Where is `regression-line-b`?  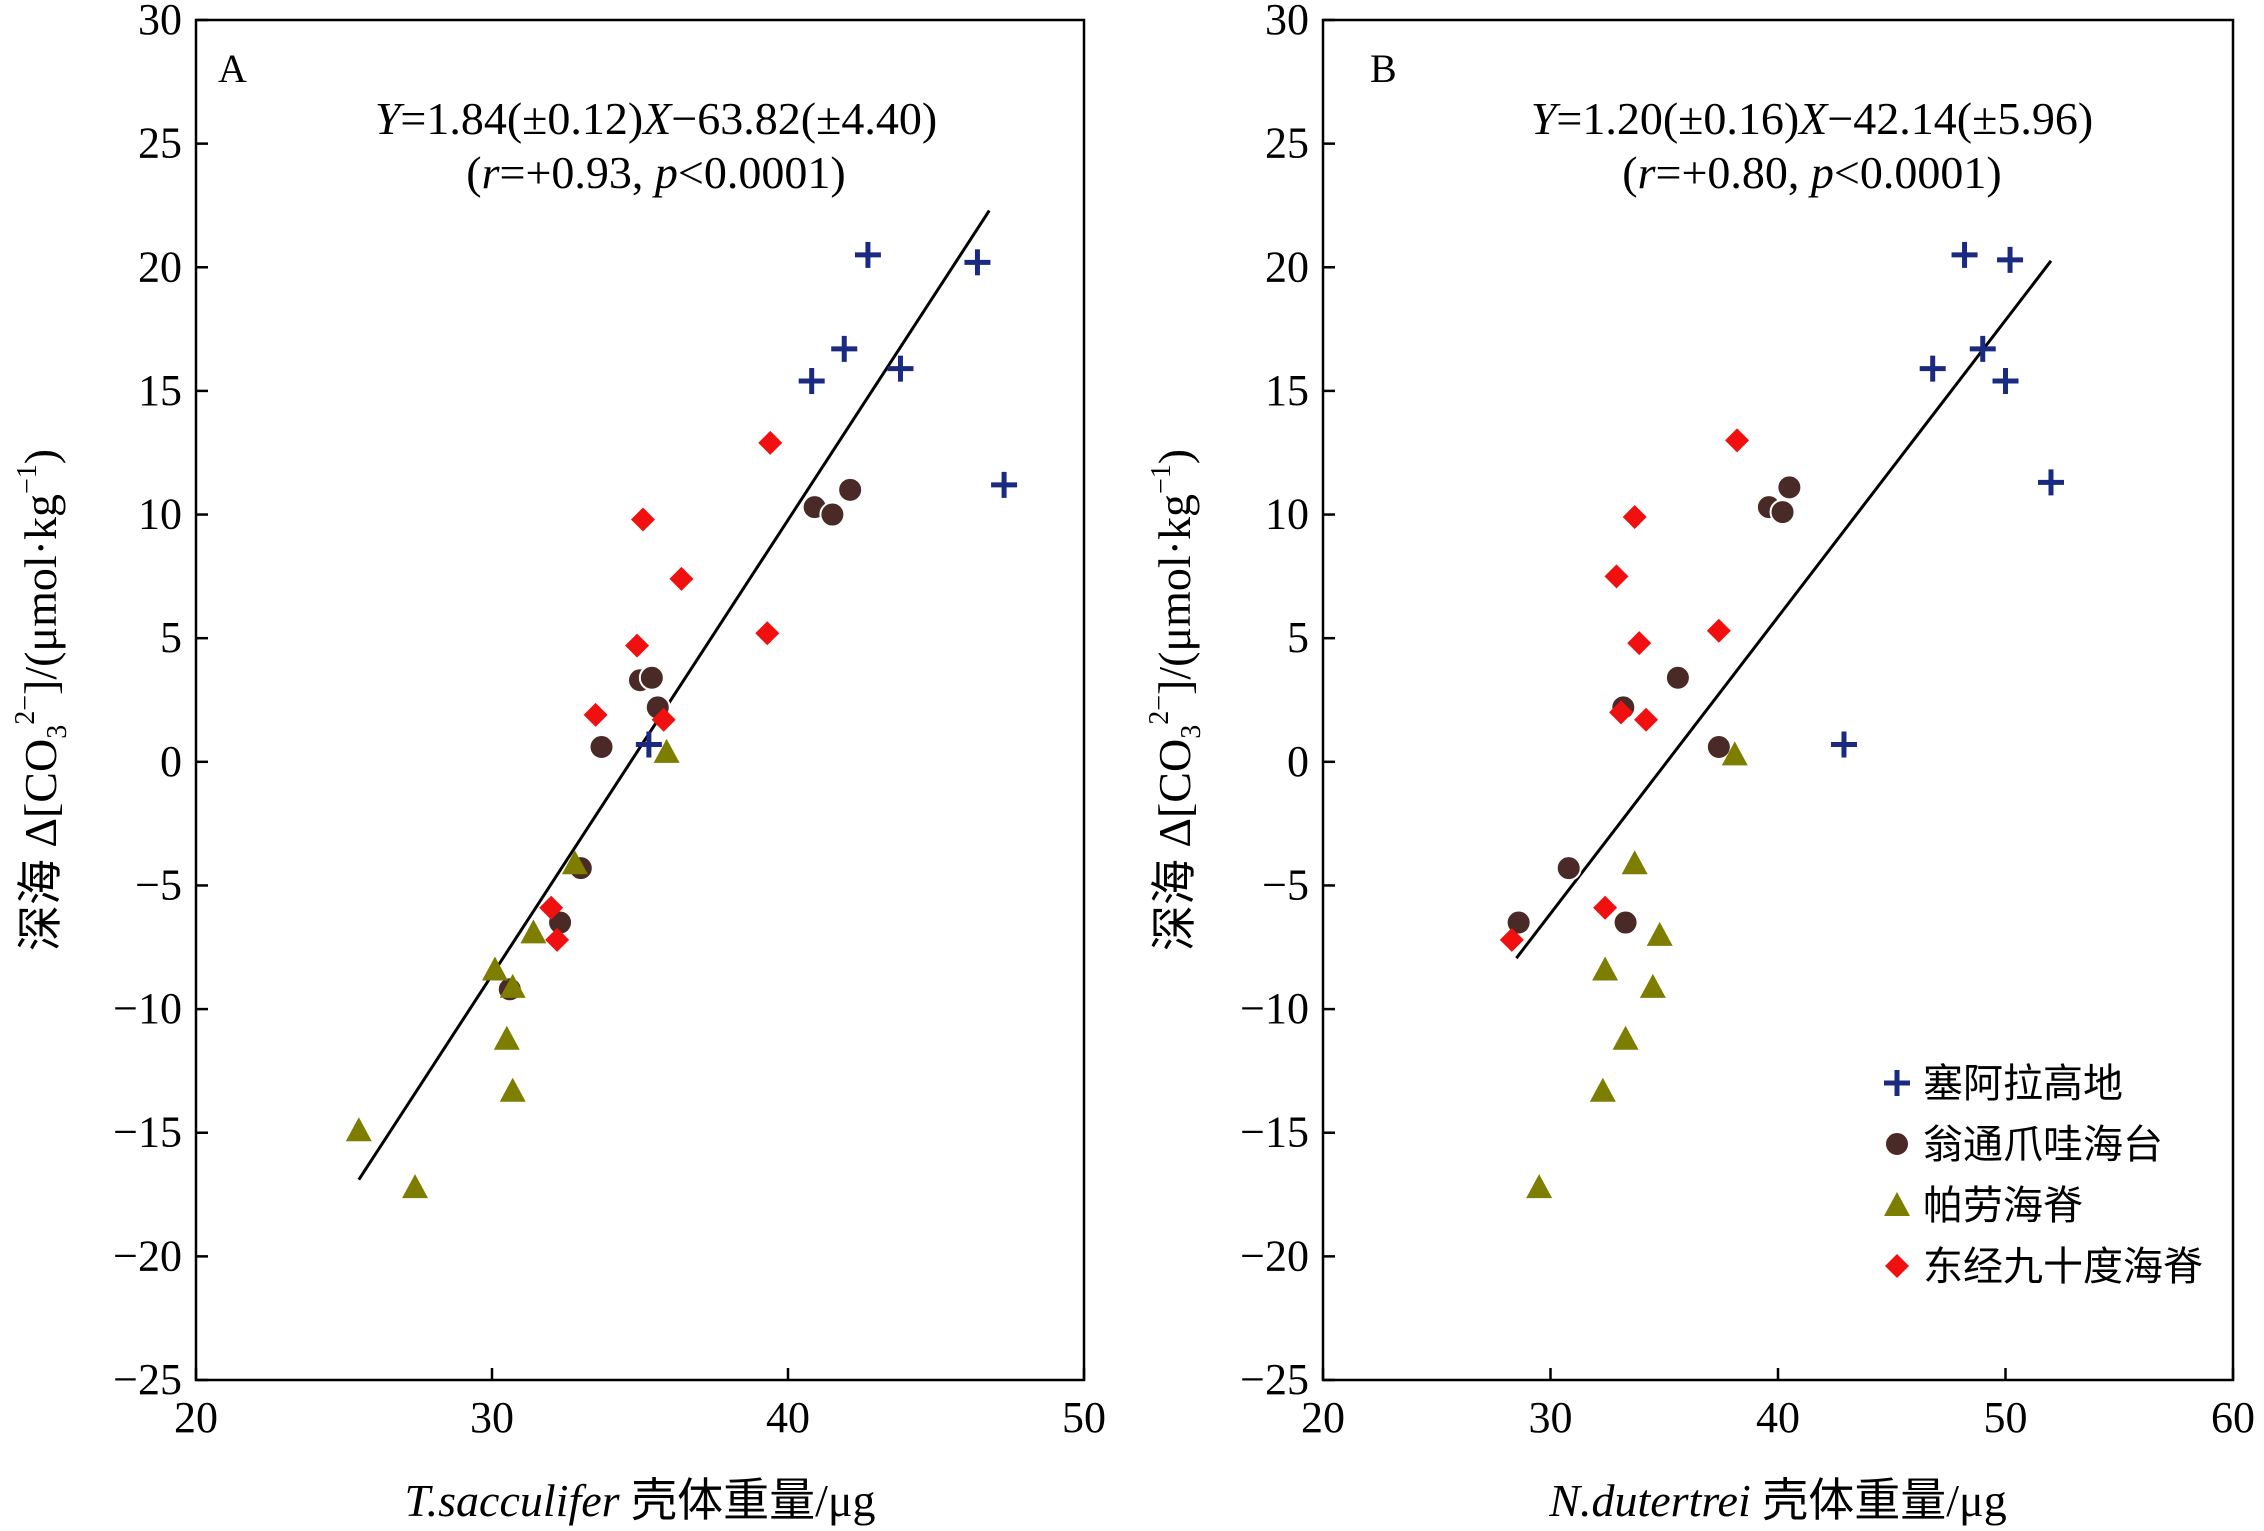
regression-line-b is located at coordinates (1784, 609).